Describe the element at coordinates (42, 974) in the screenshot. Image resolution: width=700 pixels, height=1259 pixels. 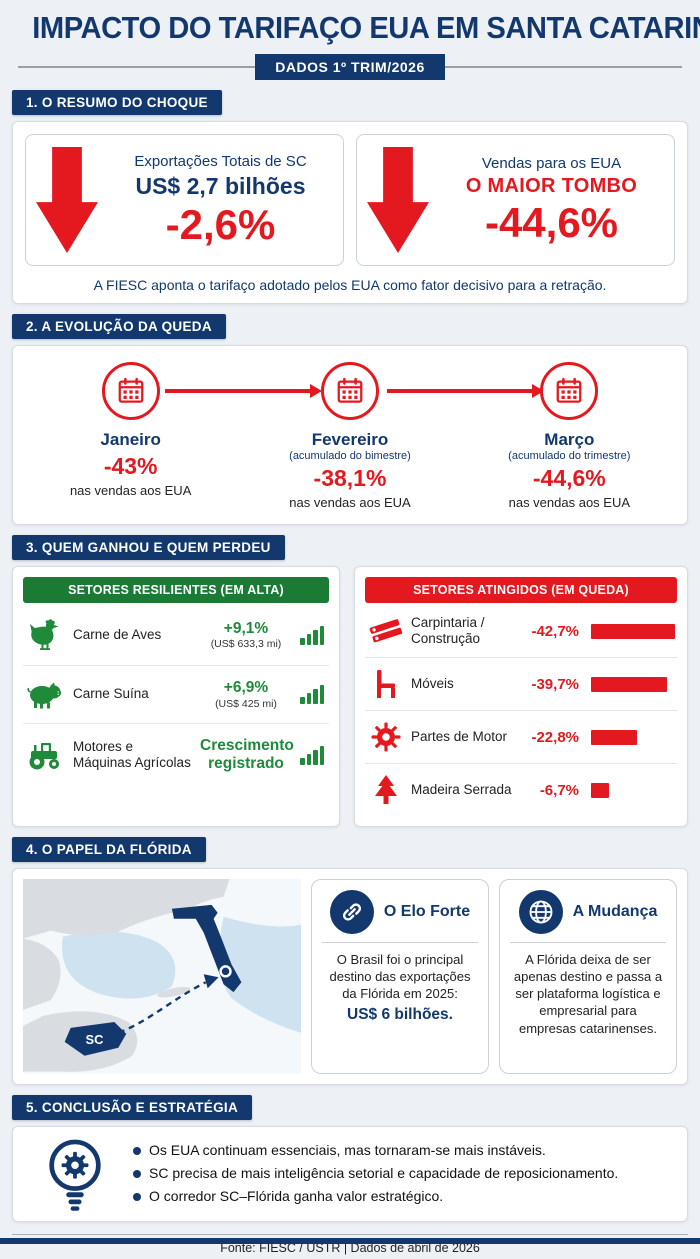
I see `mexico-land` at that location.